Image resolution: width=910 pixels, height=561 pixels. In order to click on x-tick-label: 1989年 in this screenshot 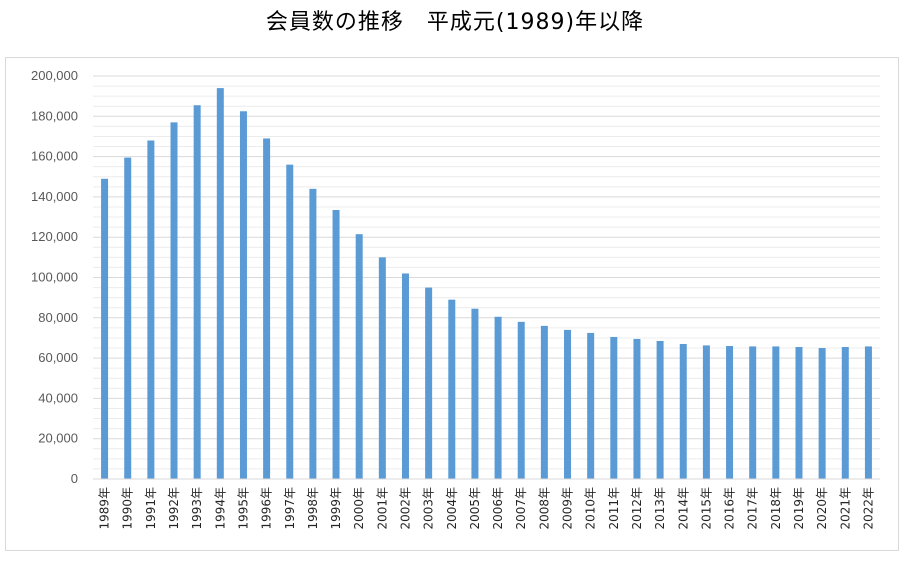, I will do `click(105, 508)`.